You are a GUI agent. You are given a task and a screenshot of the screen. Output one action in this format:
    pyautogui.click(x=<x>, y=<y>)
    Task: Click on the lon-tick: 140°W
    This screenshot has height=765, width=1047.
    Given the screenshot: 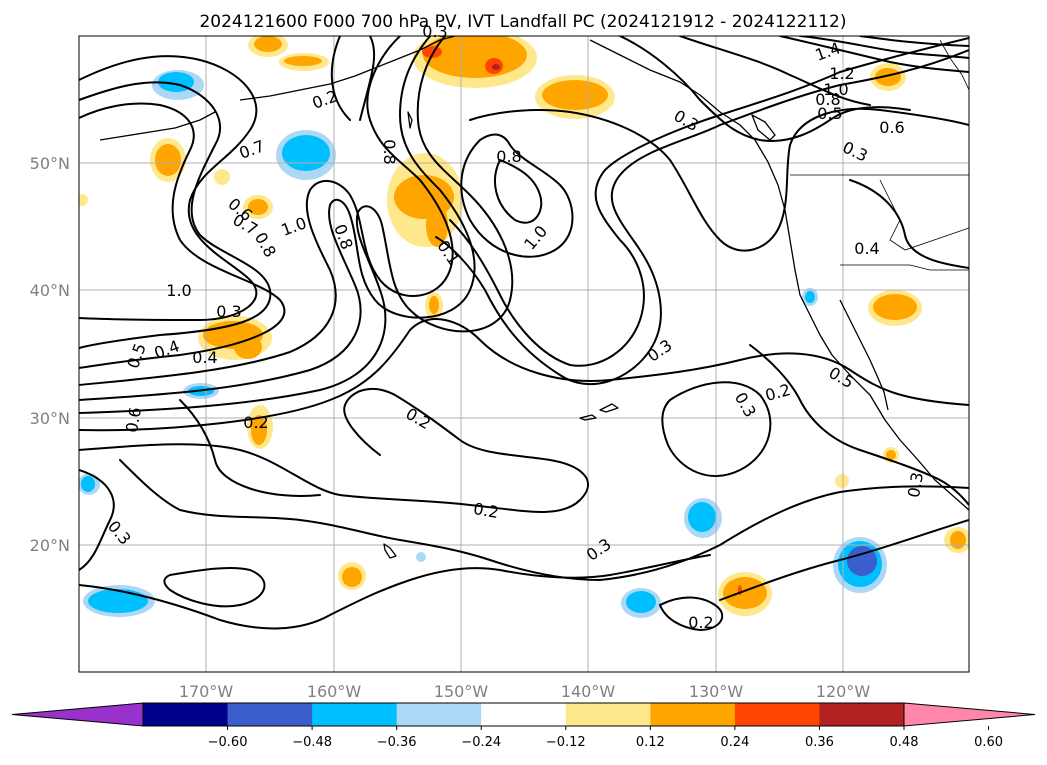 What is the action you would take?
    pyautogui.click(x=588, y=691)
    